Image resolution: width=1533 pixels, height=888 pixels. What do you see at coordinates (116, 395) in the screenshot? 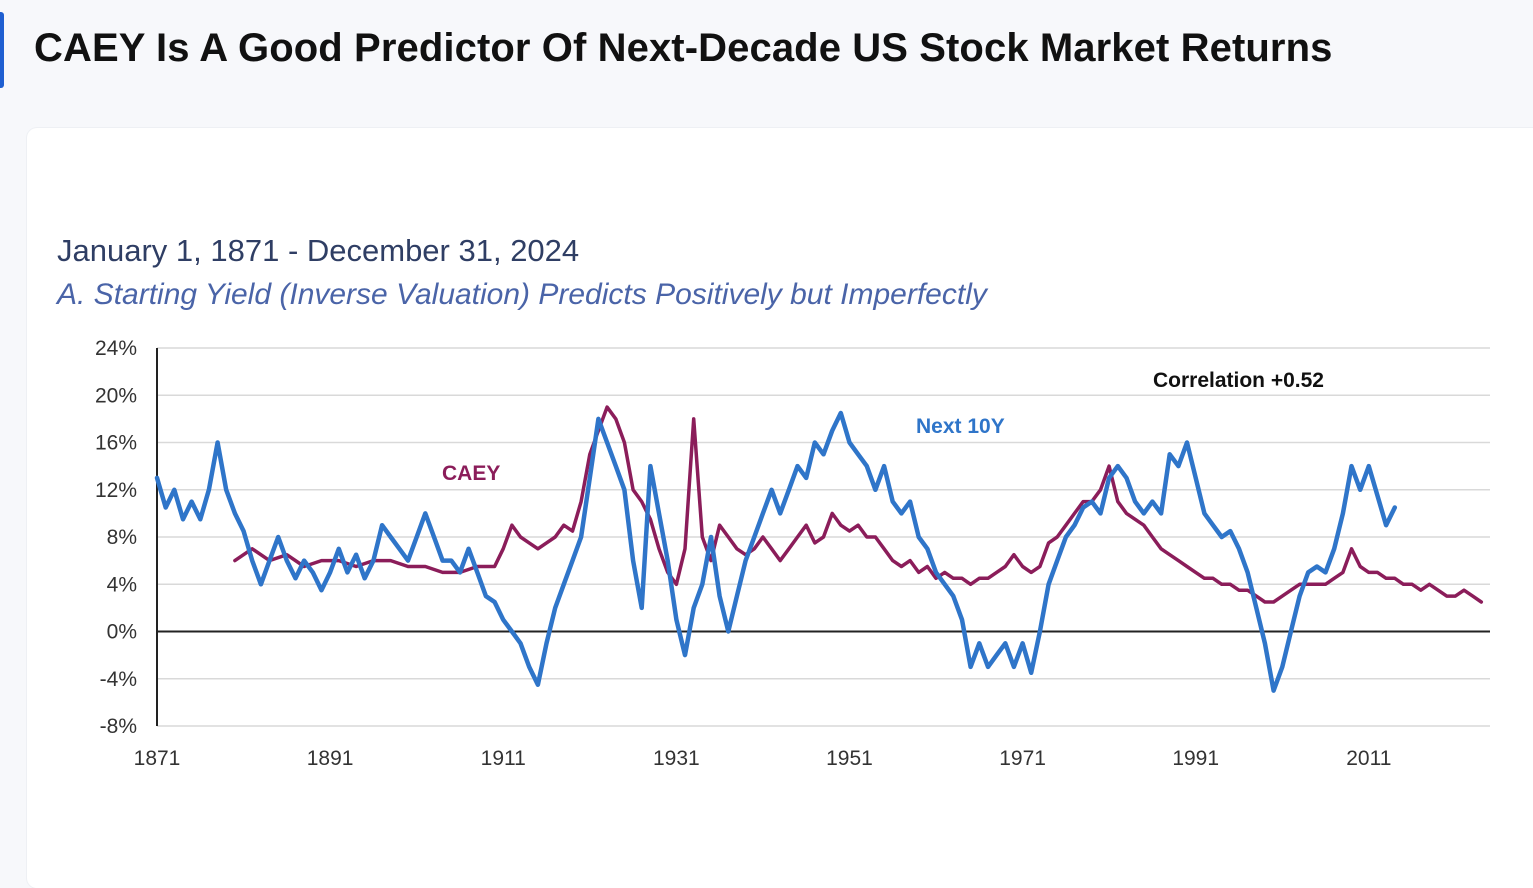
I see `y-tick-label: 20%` at bounding box center [116, 395].